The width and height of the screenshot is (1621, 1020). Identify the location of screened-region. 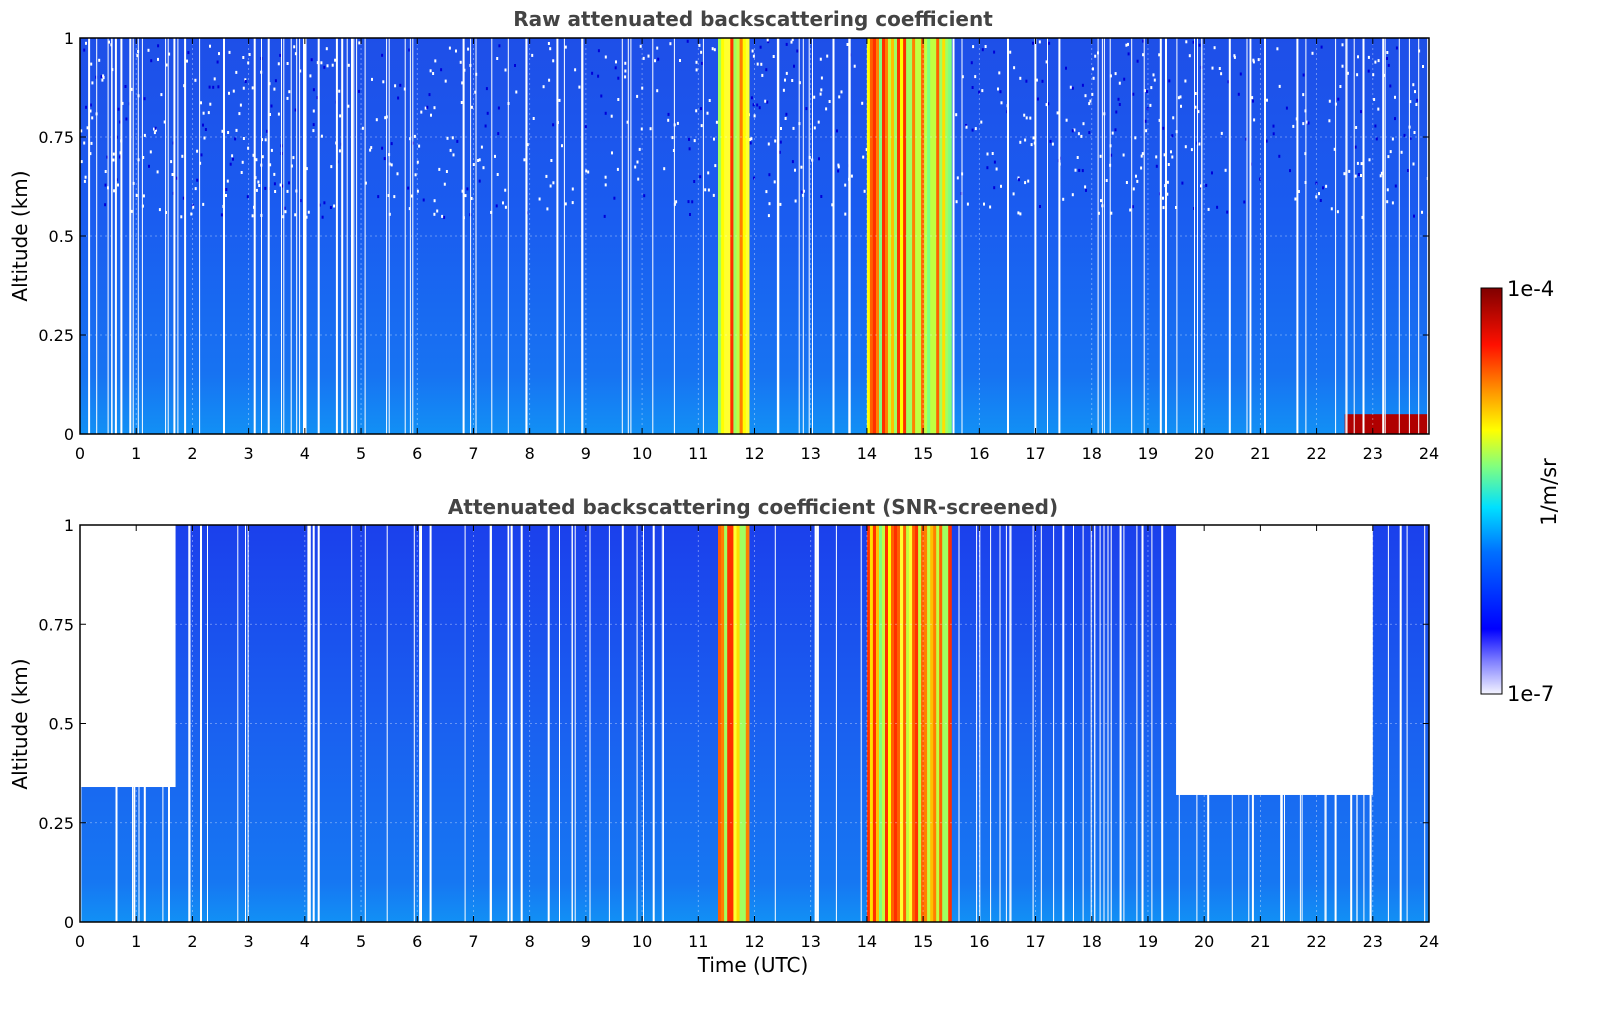
(128, 656).